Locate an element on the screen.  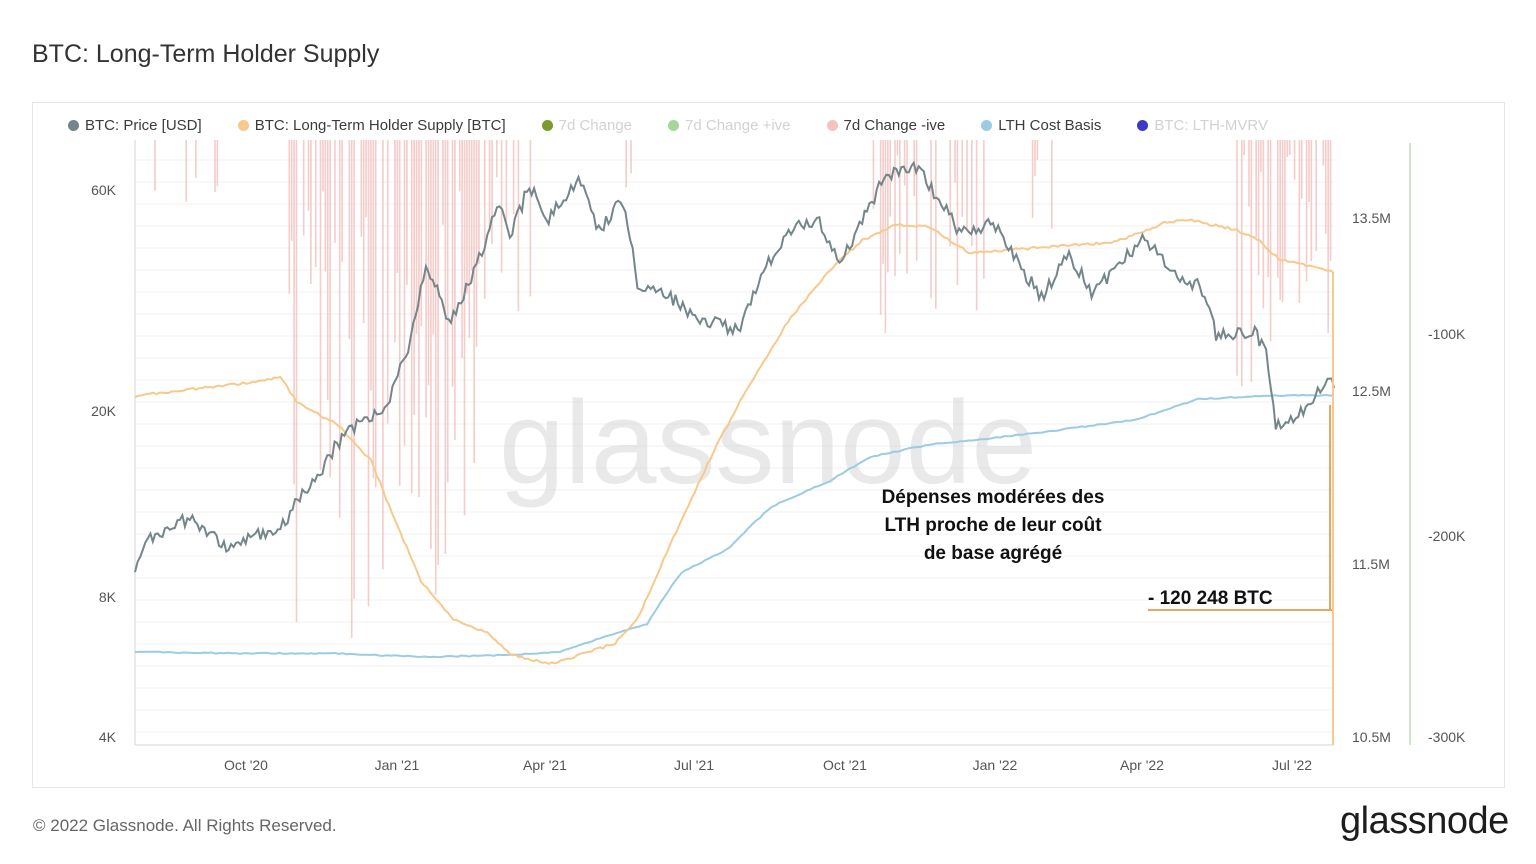
x-tick-label: Jan '21 is located at coordinates (397, 765).